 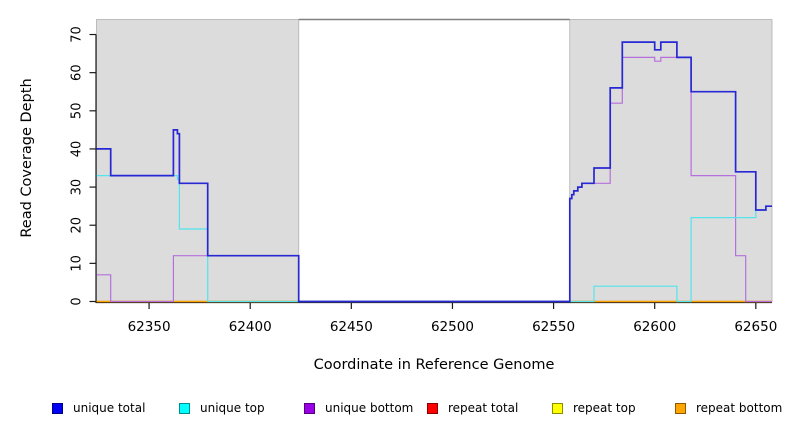 I want to click on x-tick-label: 62400, so click(x=250, y=327).